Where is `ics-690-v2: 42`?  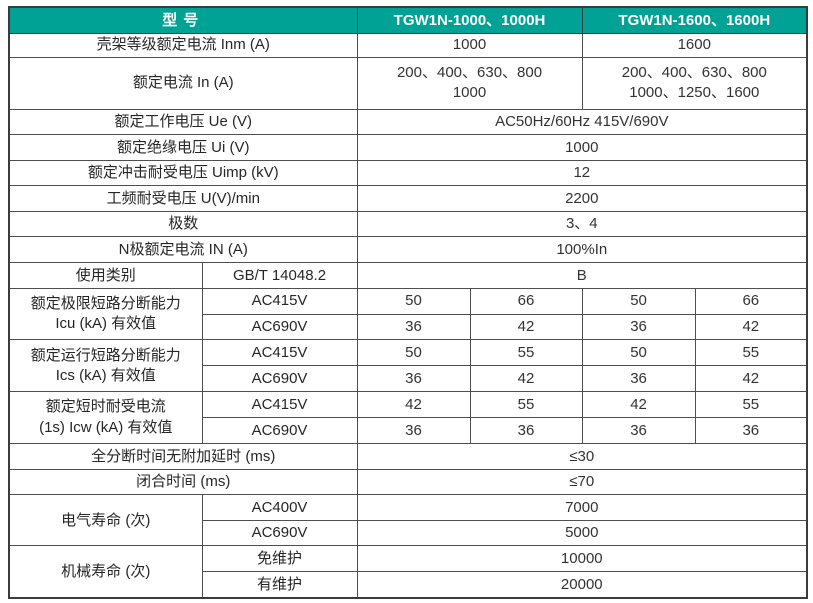
ics-690-v2: 42 is located at coordinates (526, 379).